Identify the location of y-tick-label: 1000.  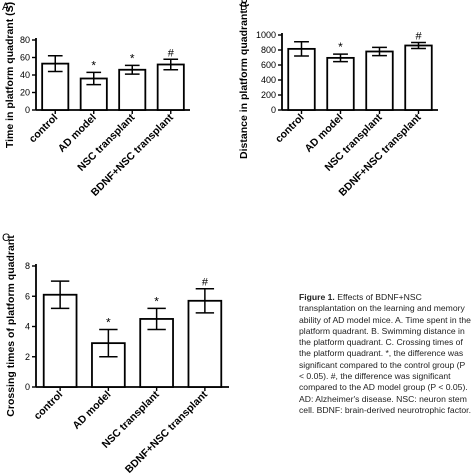
(266, 35).